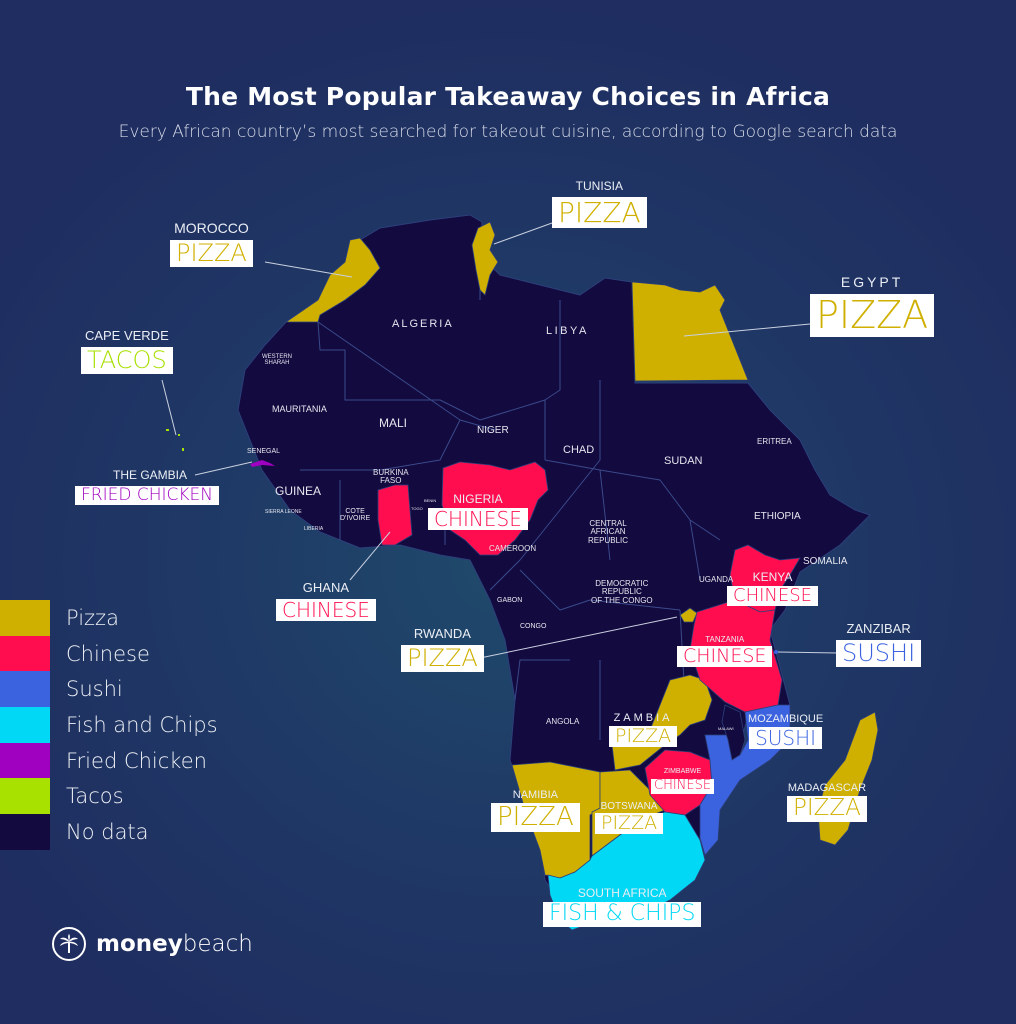 This screenshot has height=1024, width=1016. I want to click on label-western-sahara: WESTERN SHARAH, so click(277, 360).